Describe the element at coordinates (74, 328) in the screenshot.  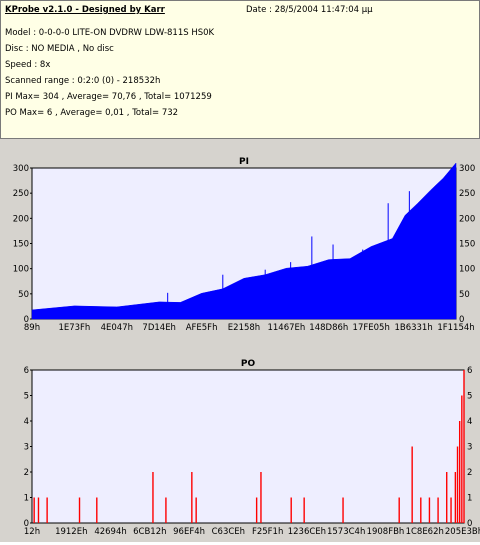
I see `pi-xtick-label: 1E73Fh` at that location.